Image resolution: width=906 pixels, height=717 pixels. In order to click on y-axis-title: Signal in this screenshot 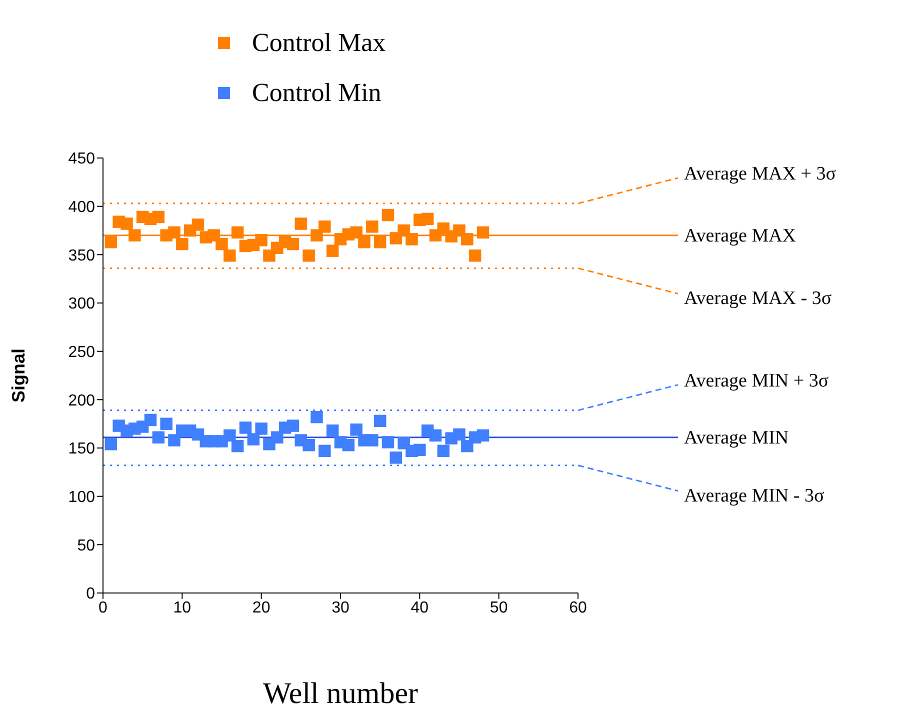, I will do `click(18, 375)`.